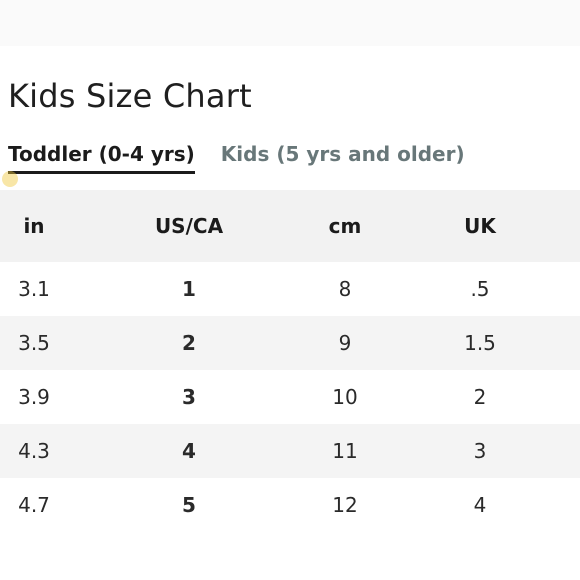 This screenshot has height=580, width=580. I want to click on cell-cm: 11, so click(345, 451).